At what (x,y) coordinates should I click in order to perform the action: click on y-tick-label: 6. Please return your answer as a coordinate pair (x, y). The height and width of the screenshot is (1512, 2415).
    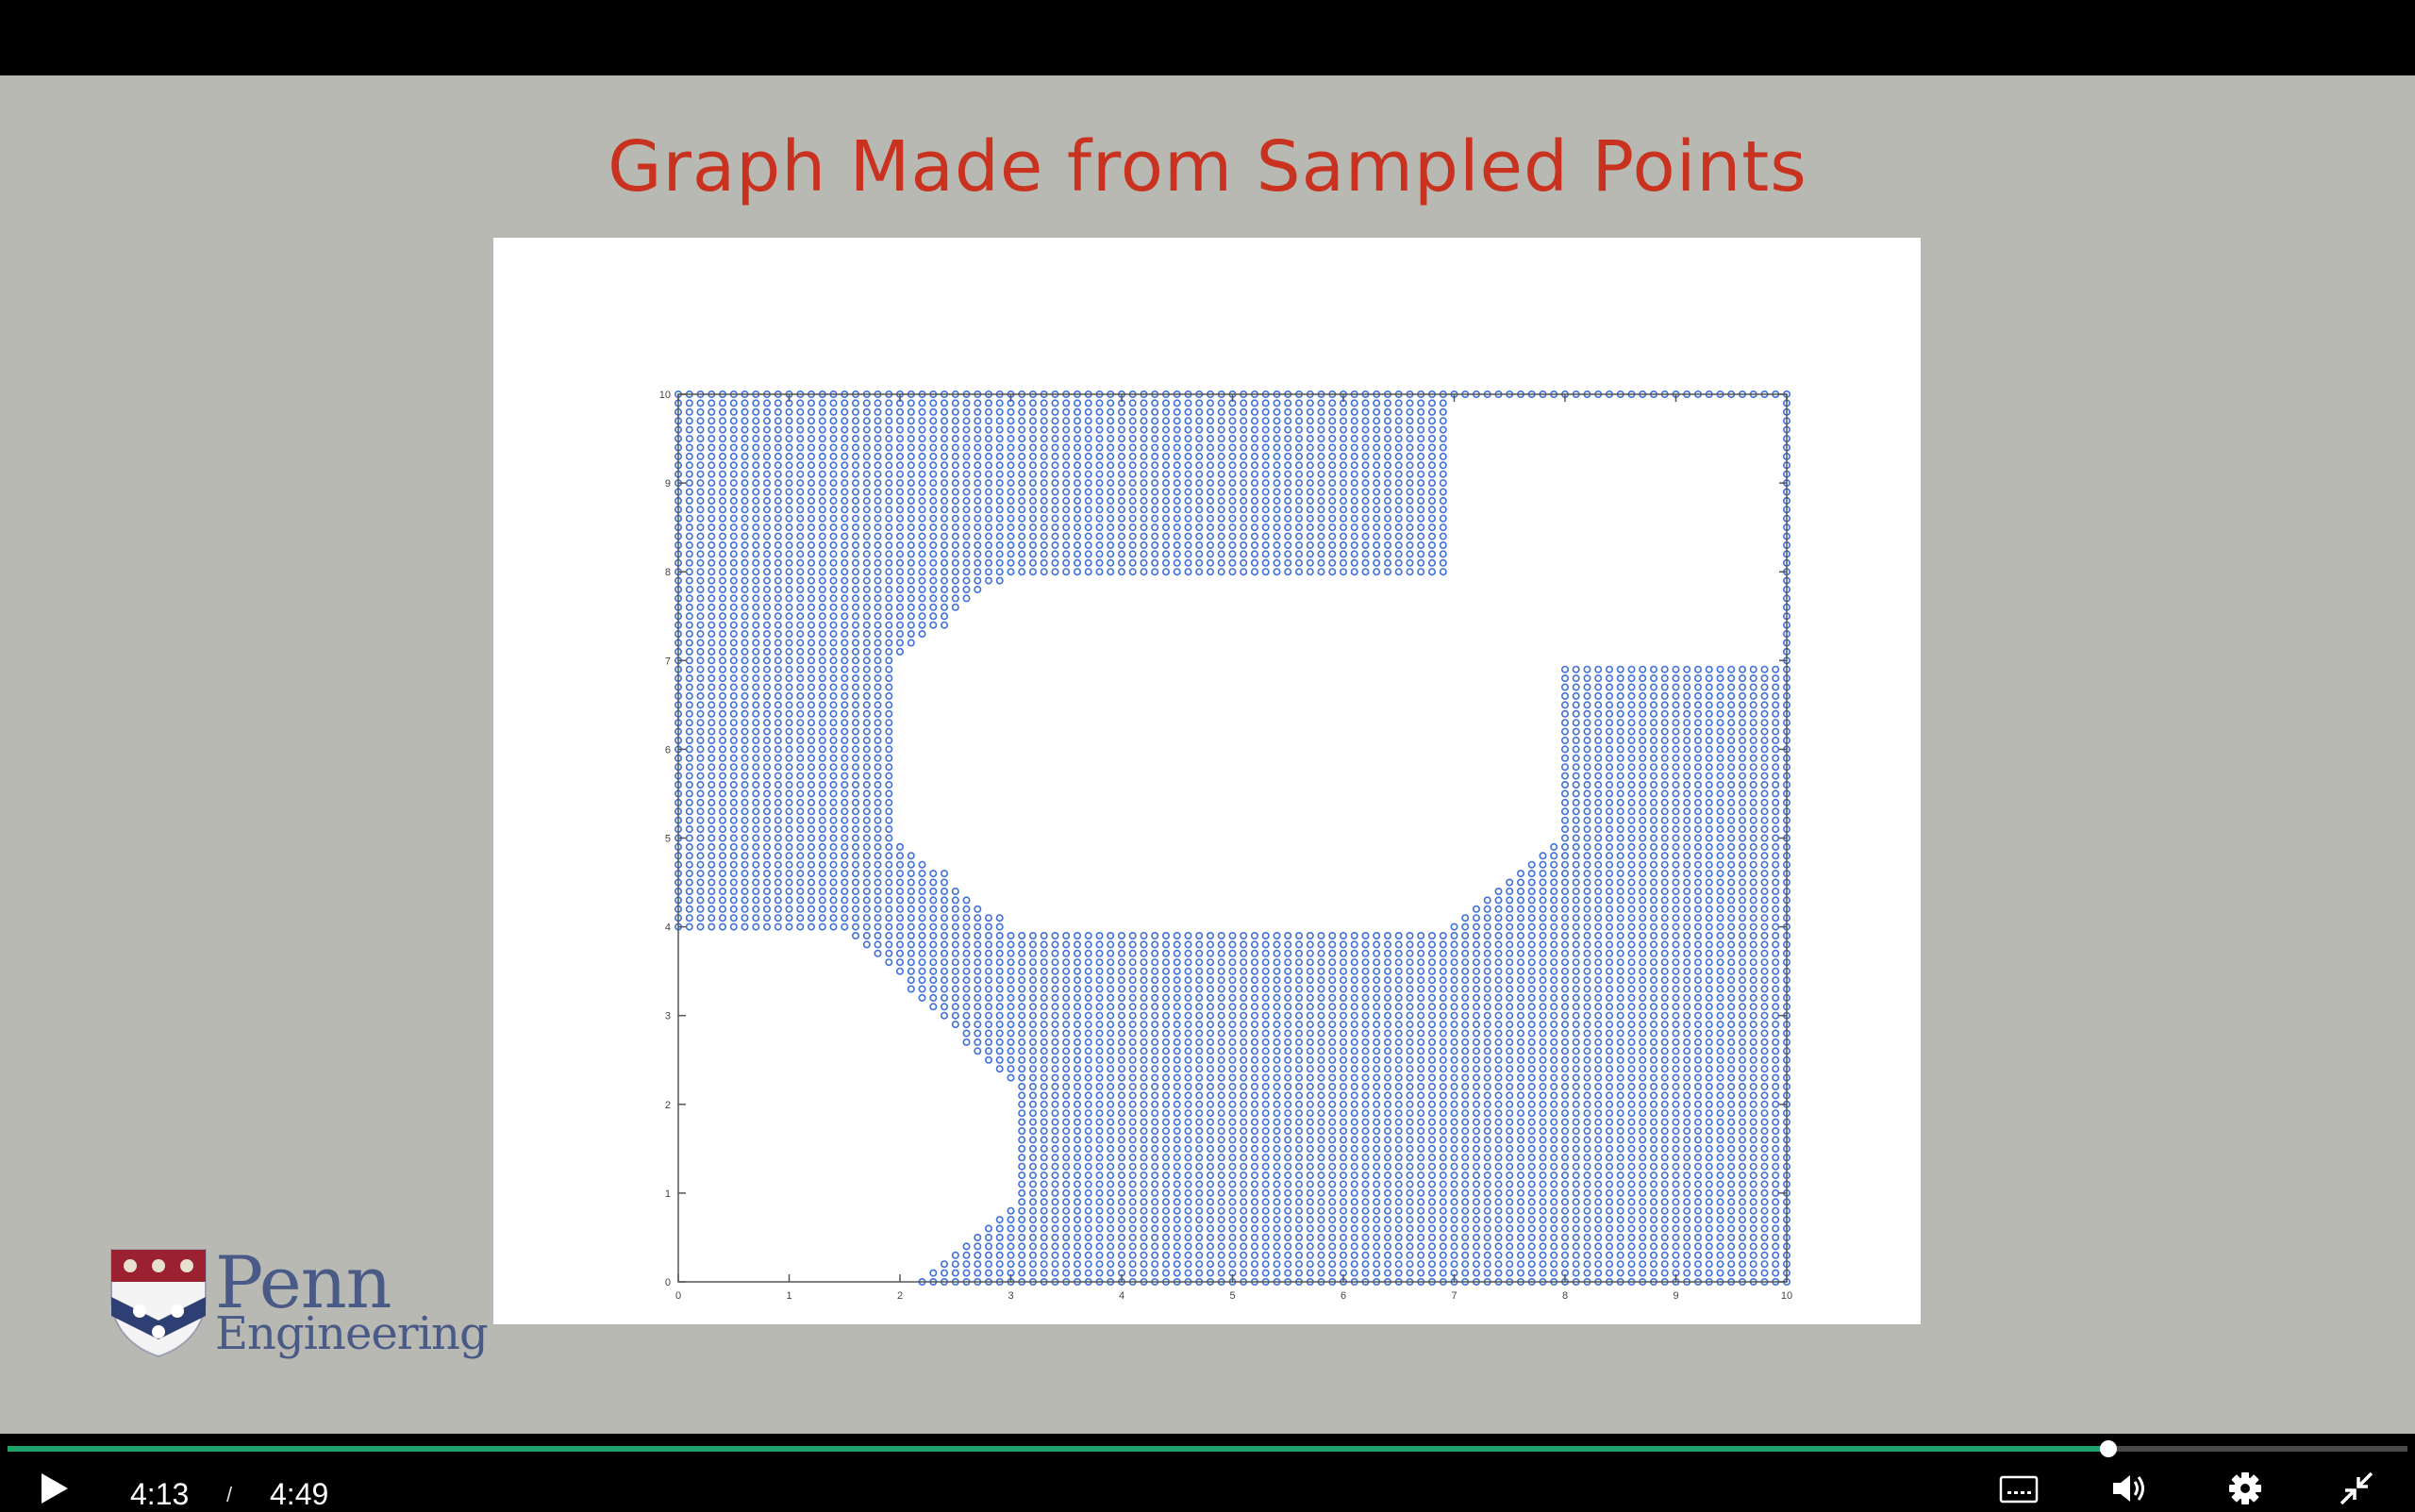
    Looking at the image, I should click on (668, 750).